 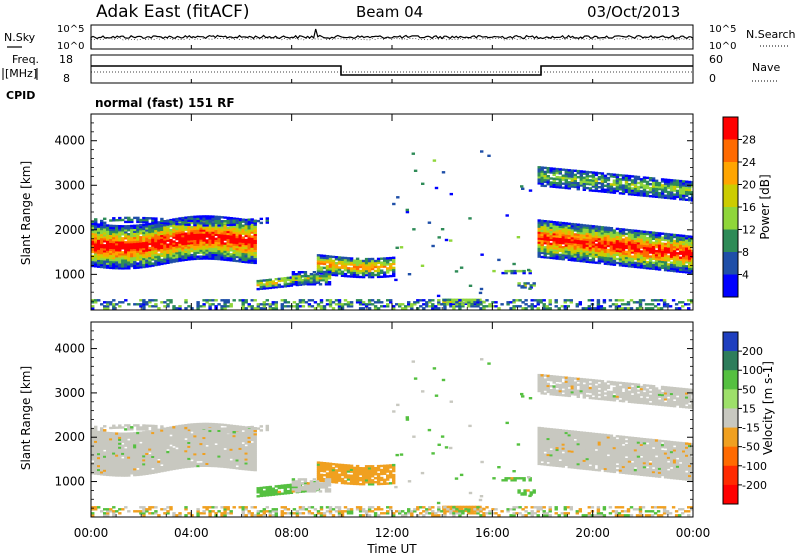 I want to click on colorbar-tick-label: 28, so click(x=749, y=140).